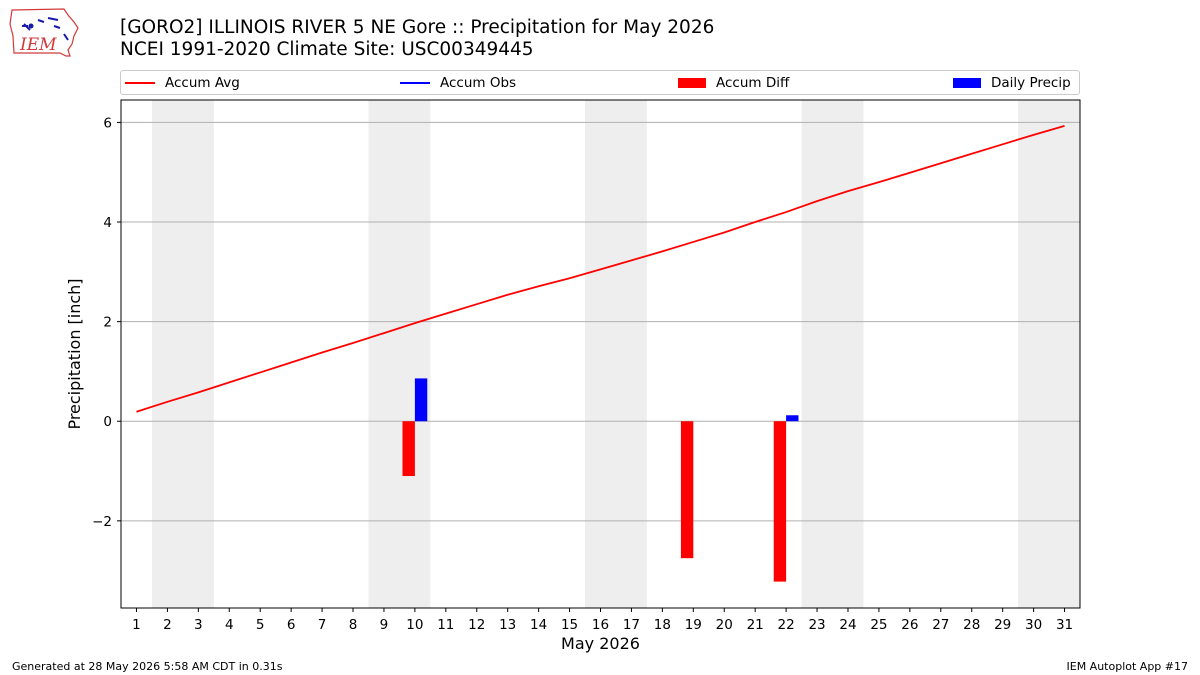 Image resolution: width=1200 pixels, height=675 pixels. I want to click on x-tick-label: 3, so click(198, 625).